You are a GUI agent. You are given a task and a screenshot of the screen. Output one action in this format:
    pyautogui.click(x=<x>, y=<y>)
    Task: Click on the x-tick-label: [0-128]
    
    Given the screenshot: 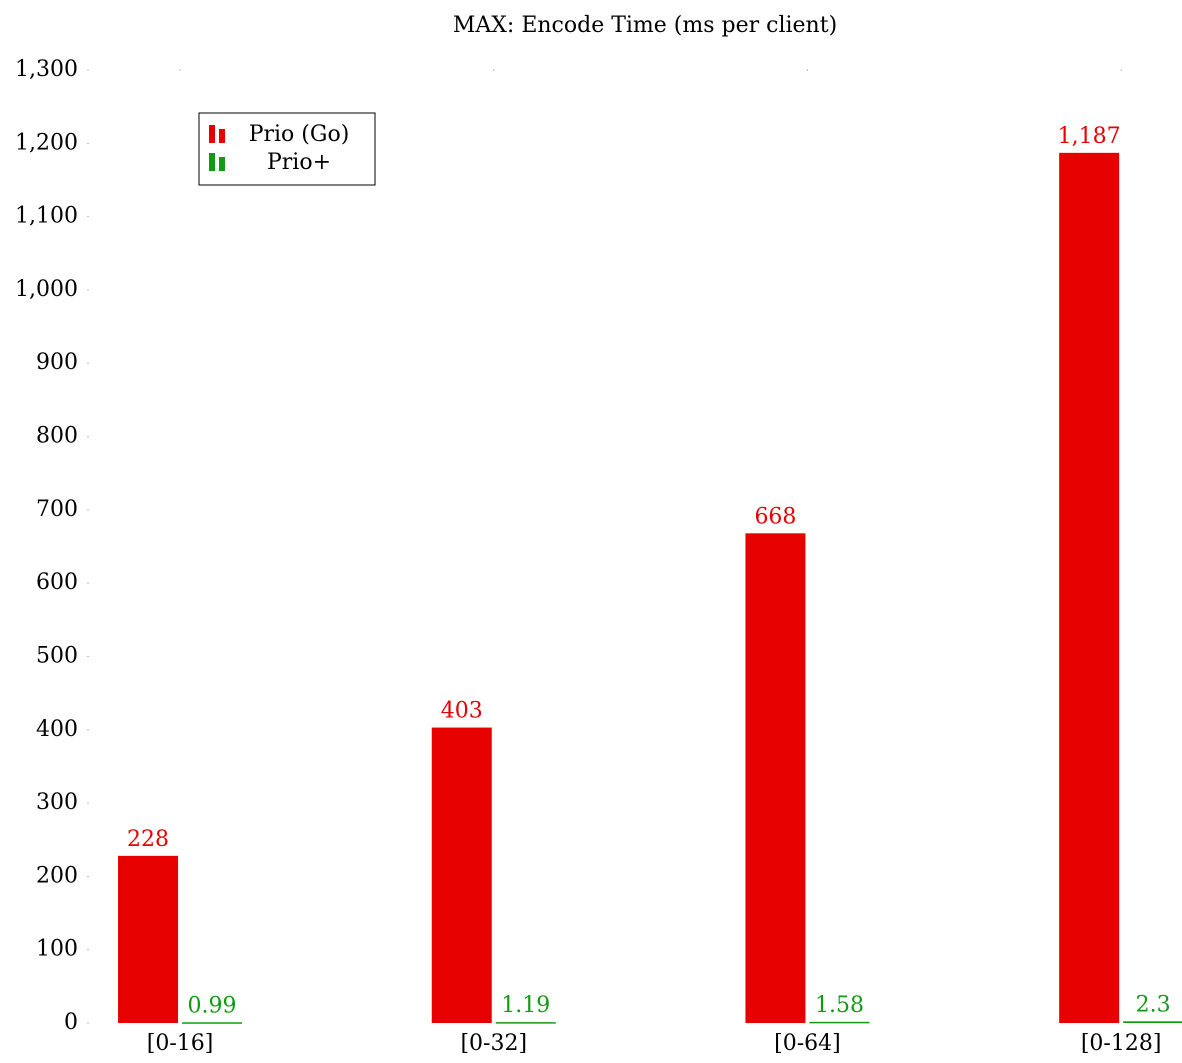 What is the action you would take?
    pyautogui.click(x=1121, y=1043)
    